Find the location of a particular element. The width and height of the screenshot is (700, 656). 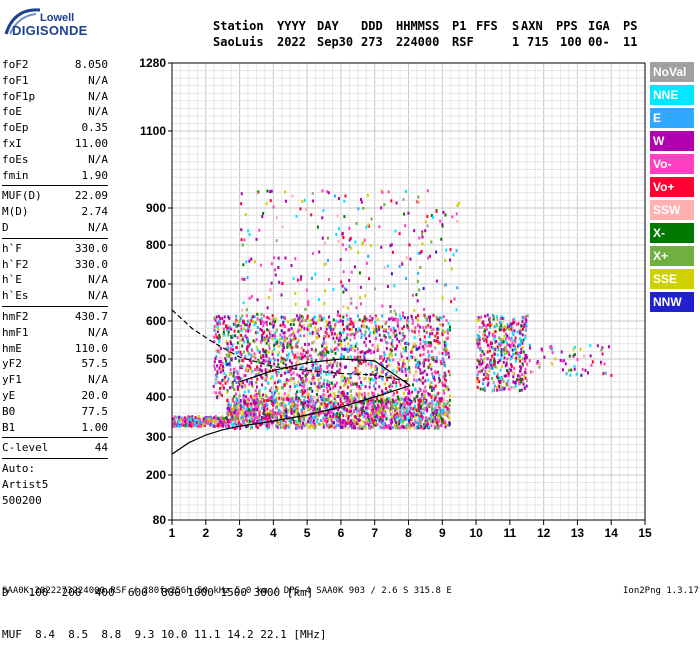

y-tick-label: 900 is located at coordinates (156, 208).